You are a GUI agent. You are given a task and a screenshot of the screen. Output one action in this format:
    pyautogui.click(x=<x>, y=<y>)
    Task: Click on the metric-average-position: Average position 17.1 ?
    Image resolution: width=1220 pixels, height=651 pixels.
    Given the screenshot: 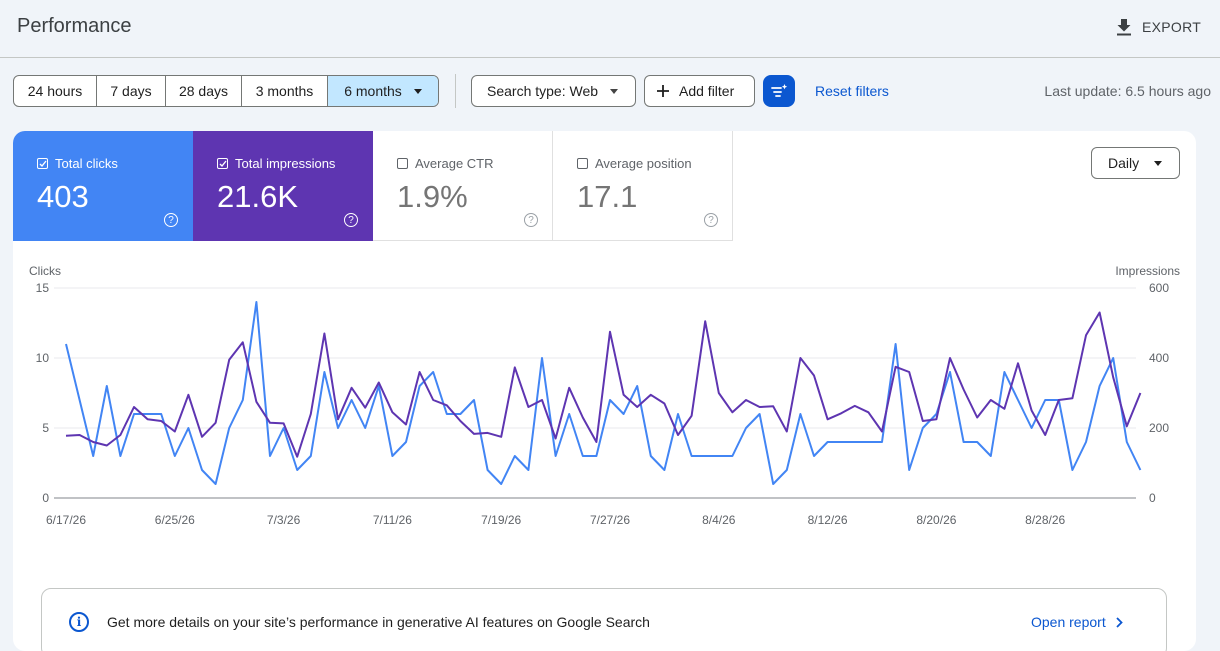 What is the action you would take?
    pyautogui.click(x=643, y=186)
    